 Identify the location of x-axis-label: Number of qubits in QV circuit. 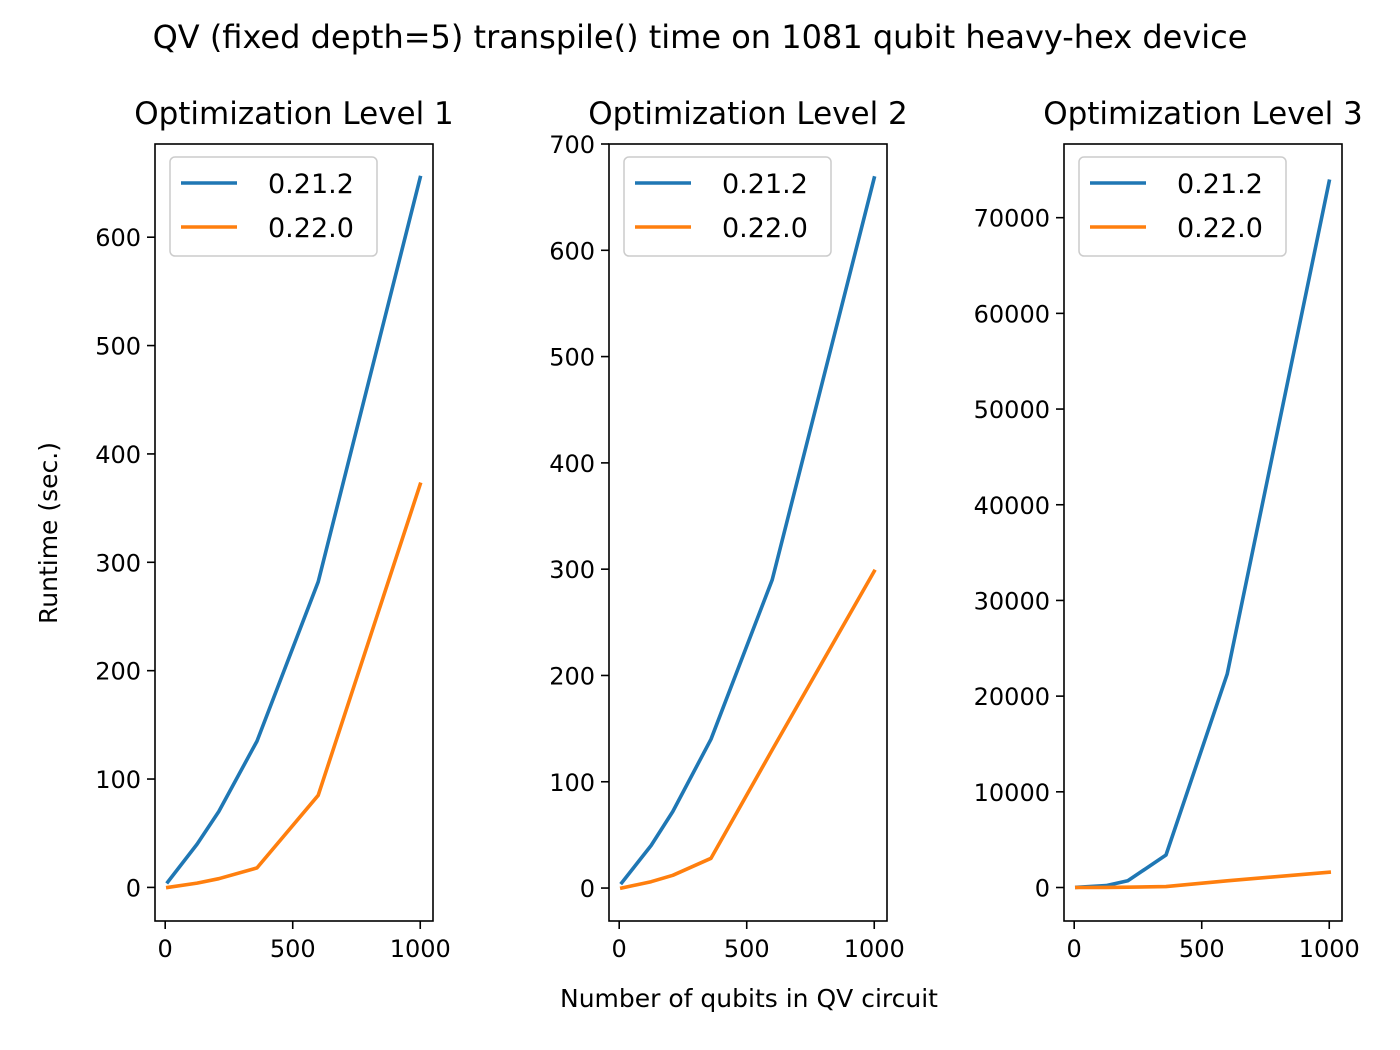
(749, 998).